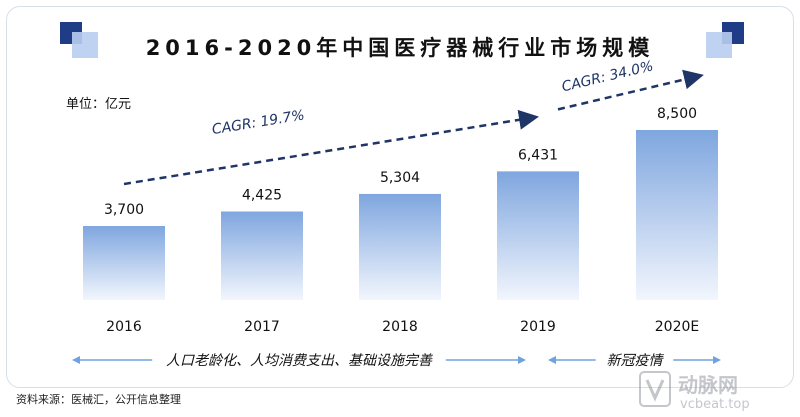  I want to click on x-tick-label-2019: 2019, so click(538, 327).